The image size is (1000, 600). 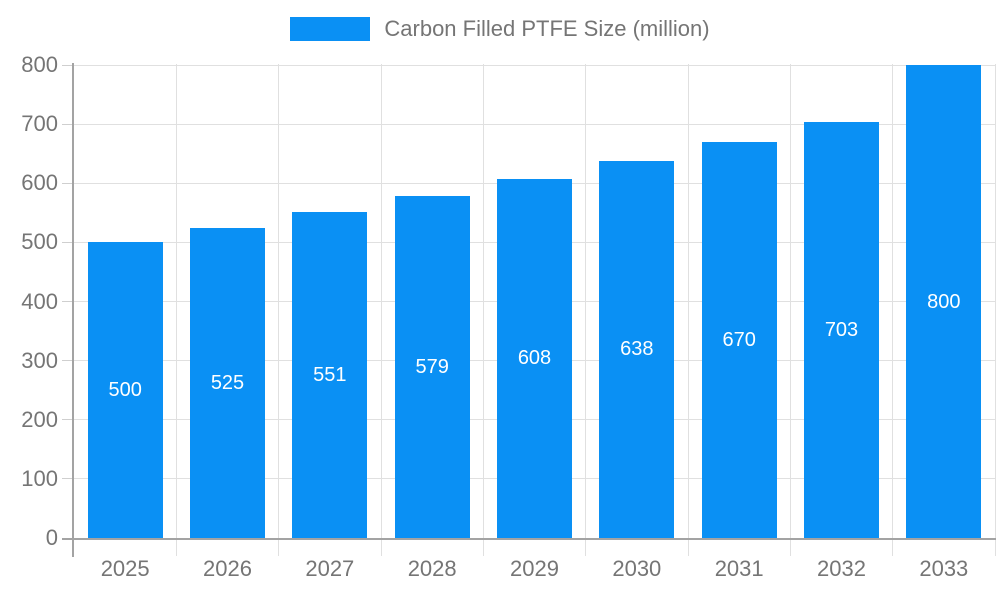 I want to click on bar-2031, so click(x=739, y=339).